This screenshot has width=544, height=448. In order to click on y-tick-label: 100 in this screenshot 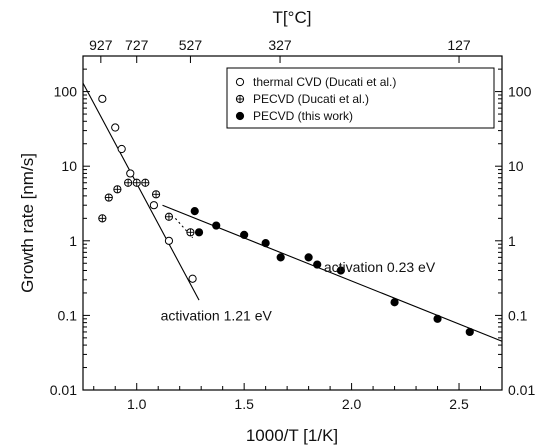, I will do `click(66, 92)`.